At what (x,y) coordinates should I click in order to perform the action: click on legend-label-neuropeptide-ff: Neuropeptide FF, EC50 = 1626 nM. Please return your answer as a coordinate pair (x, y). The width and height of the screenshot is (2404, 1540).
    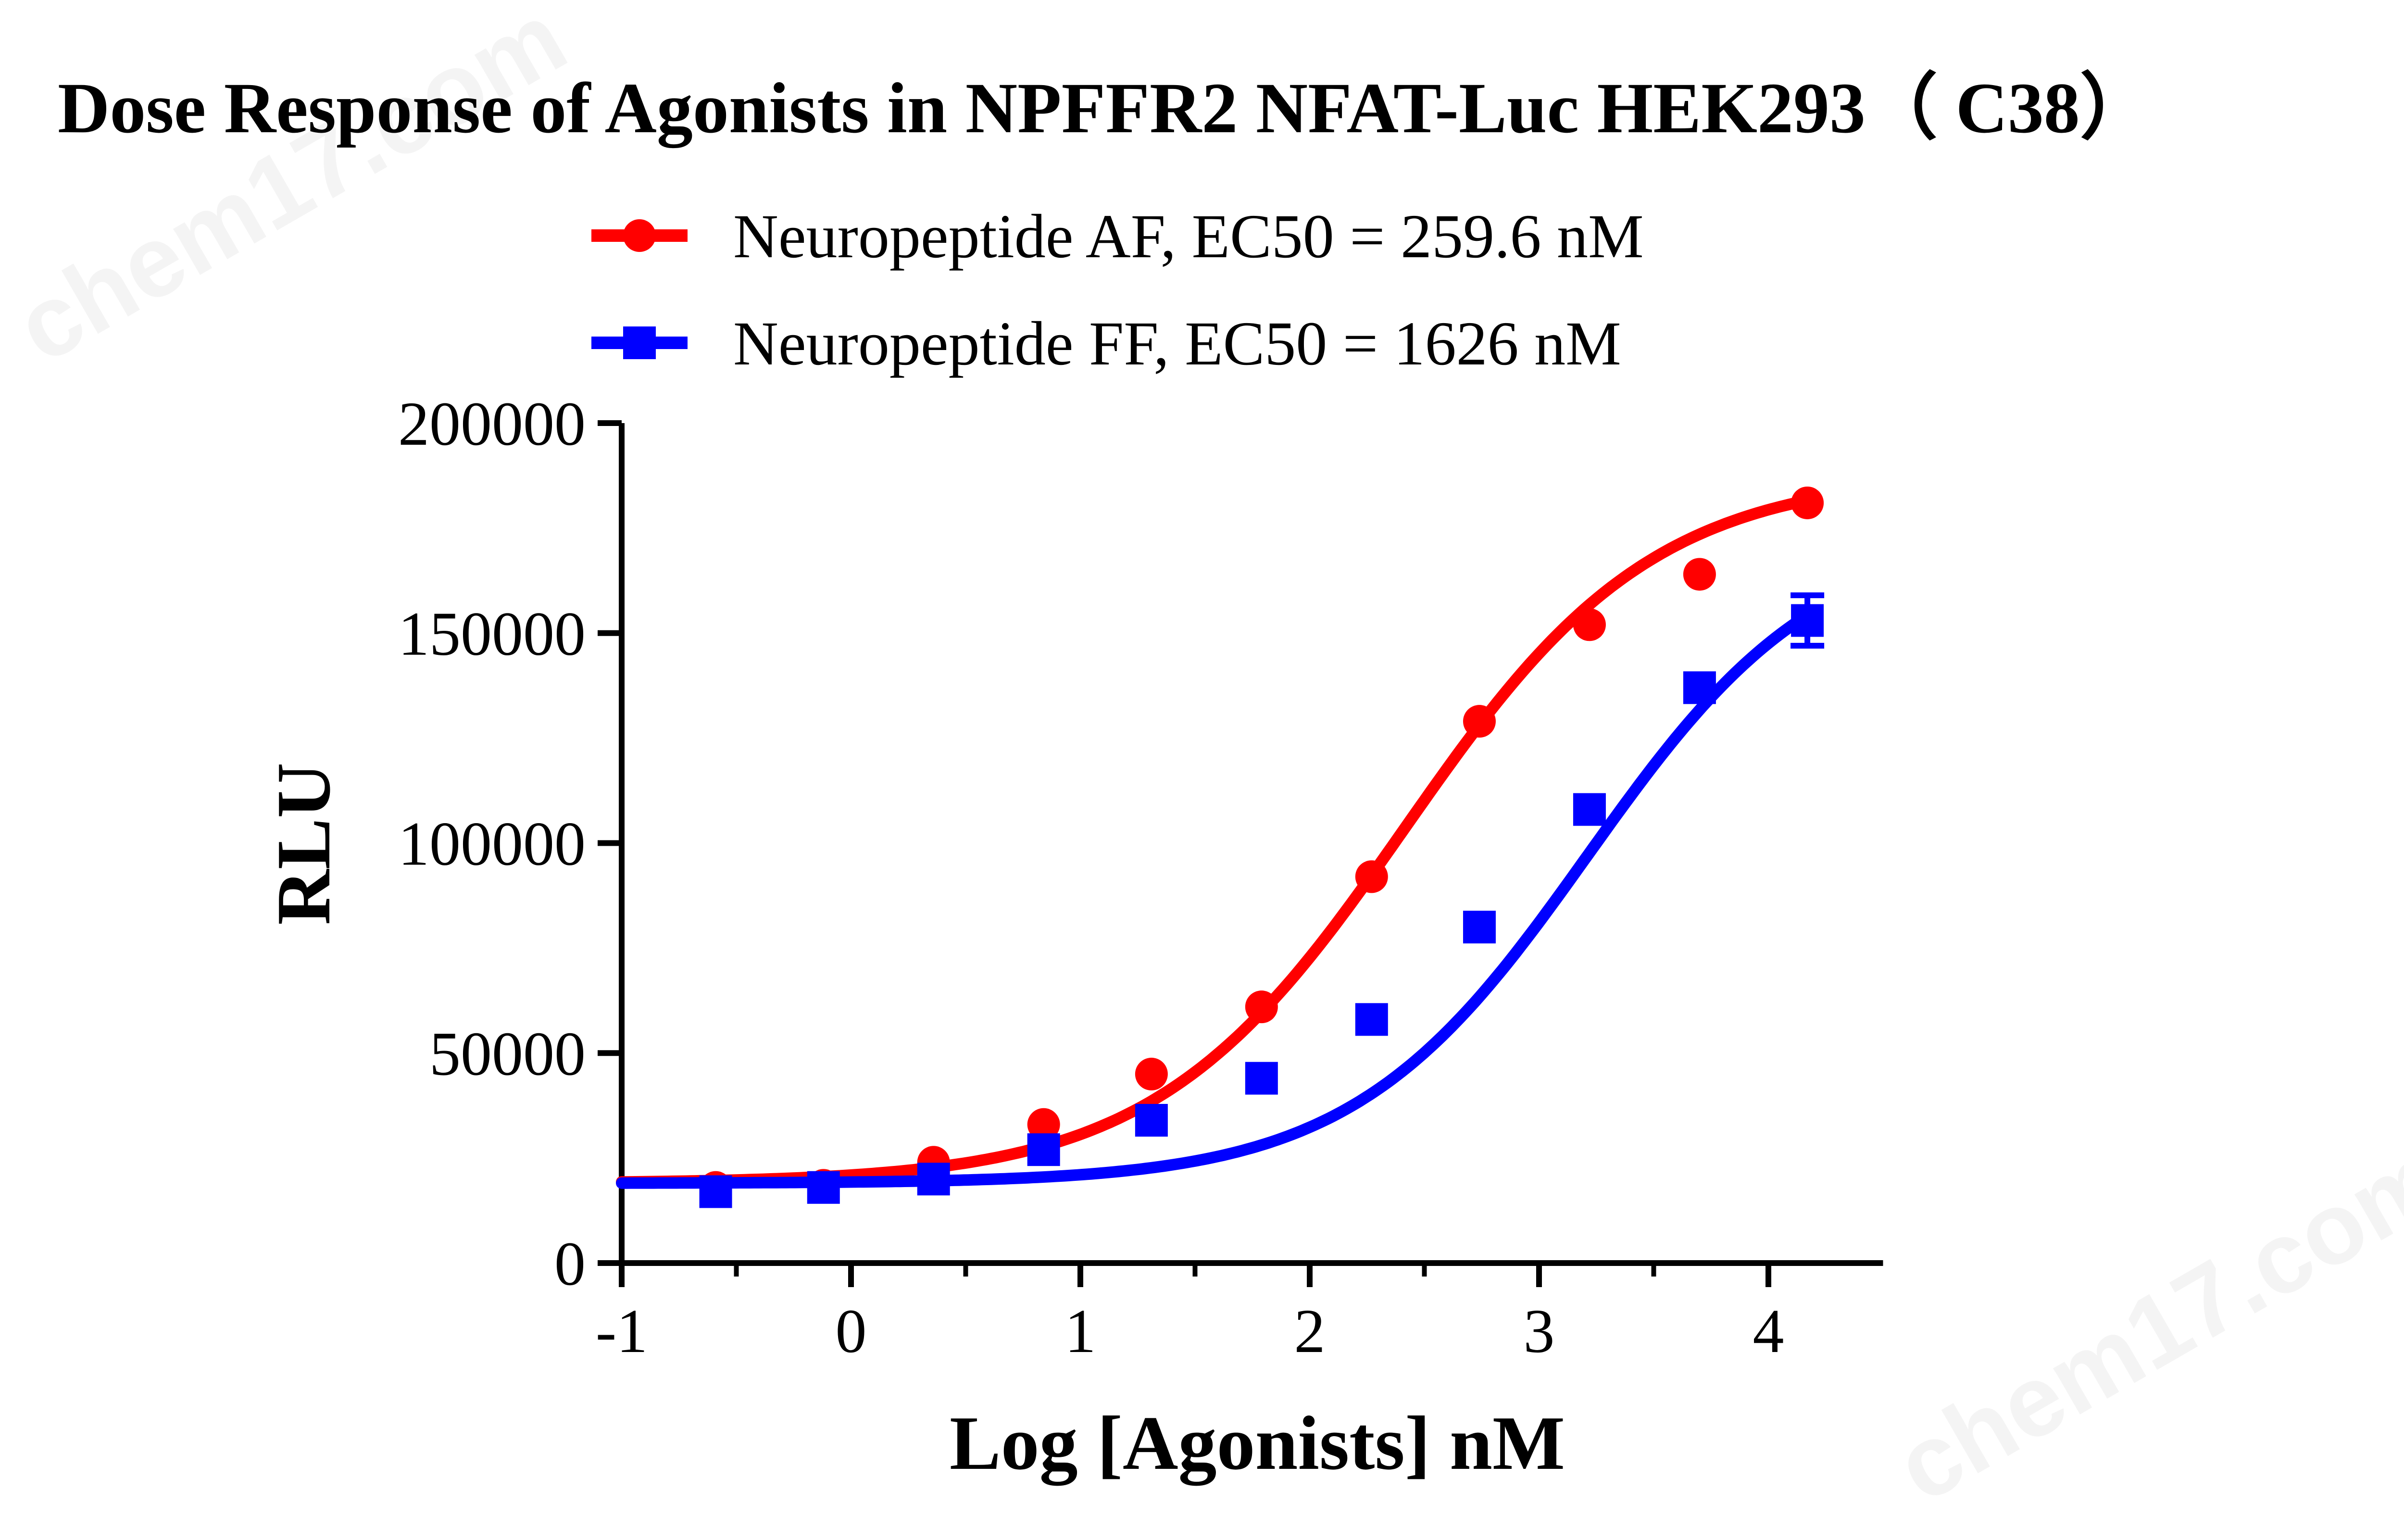
    Looking at the image, I should click on (1177, 343).